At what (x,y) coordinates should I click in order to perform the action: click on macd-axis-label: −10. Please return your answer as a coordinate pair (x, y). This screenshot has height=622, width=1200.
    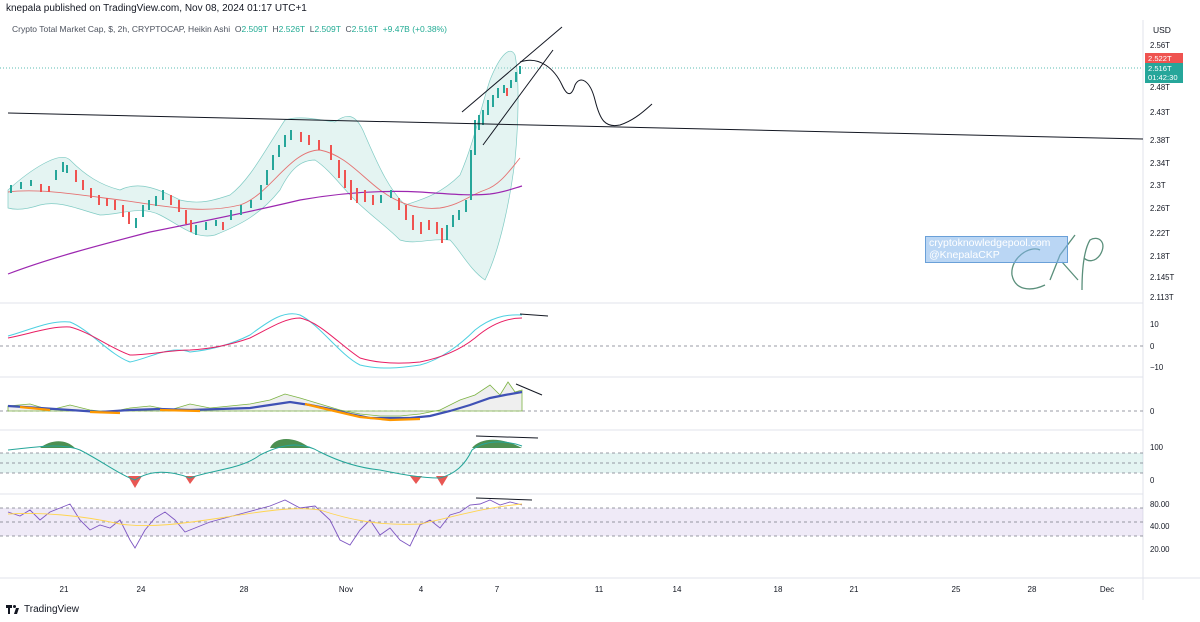
    Looking at the image, I should click on (1157, 367).